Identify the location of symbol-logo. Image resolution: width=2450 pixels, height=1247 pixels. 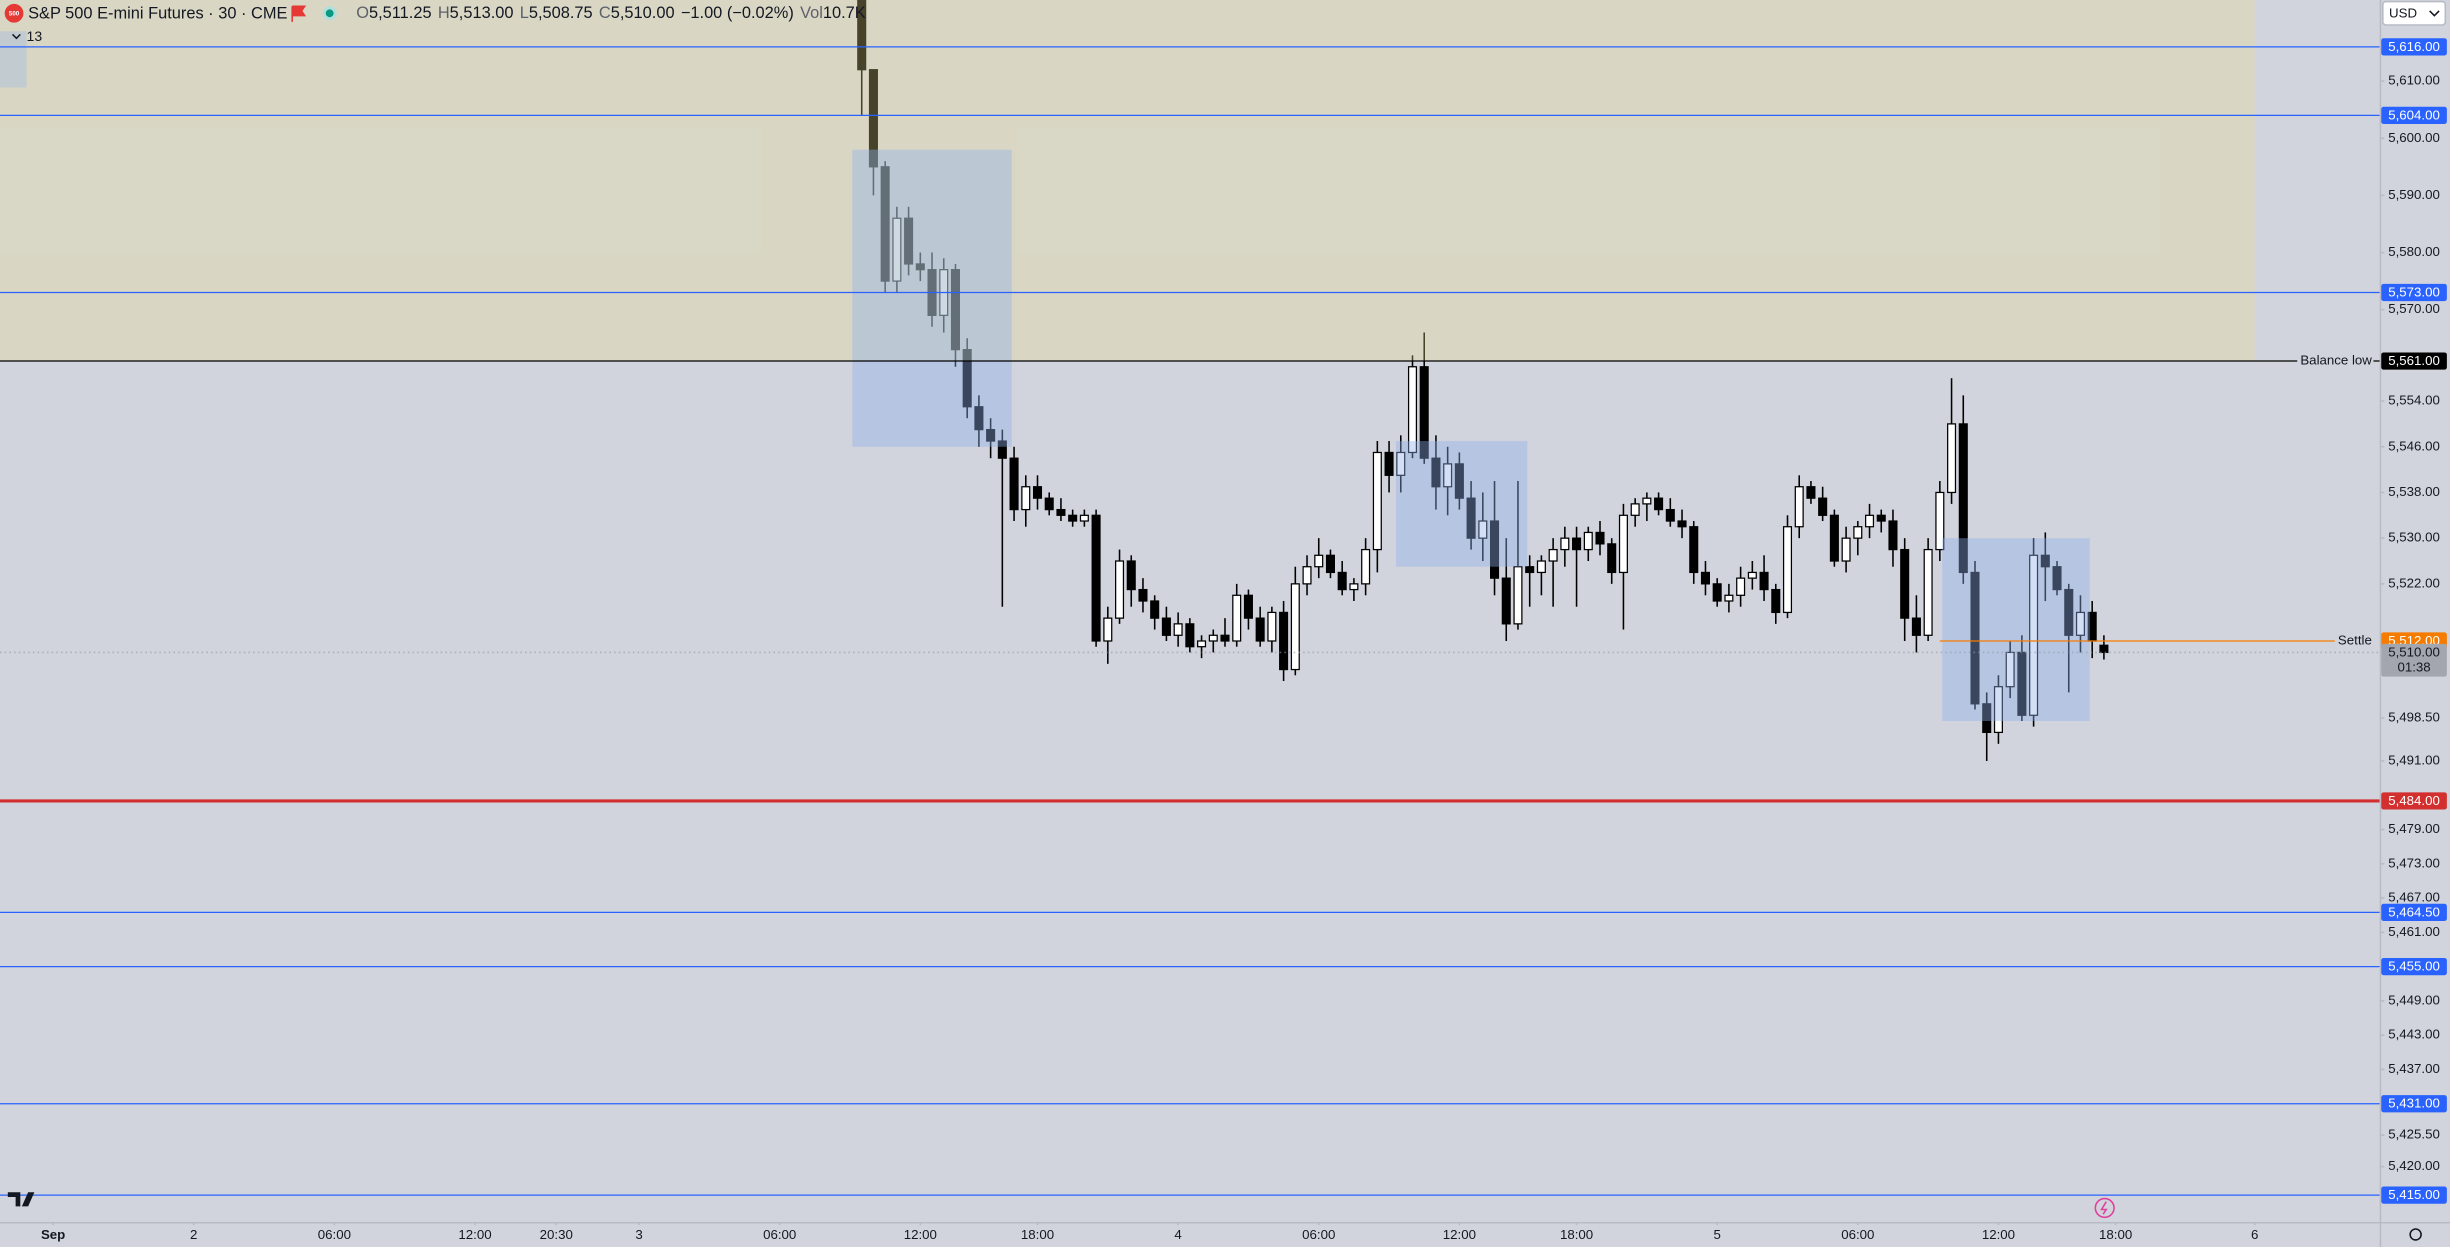
(14, 13).